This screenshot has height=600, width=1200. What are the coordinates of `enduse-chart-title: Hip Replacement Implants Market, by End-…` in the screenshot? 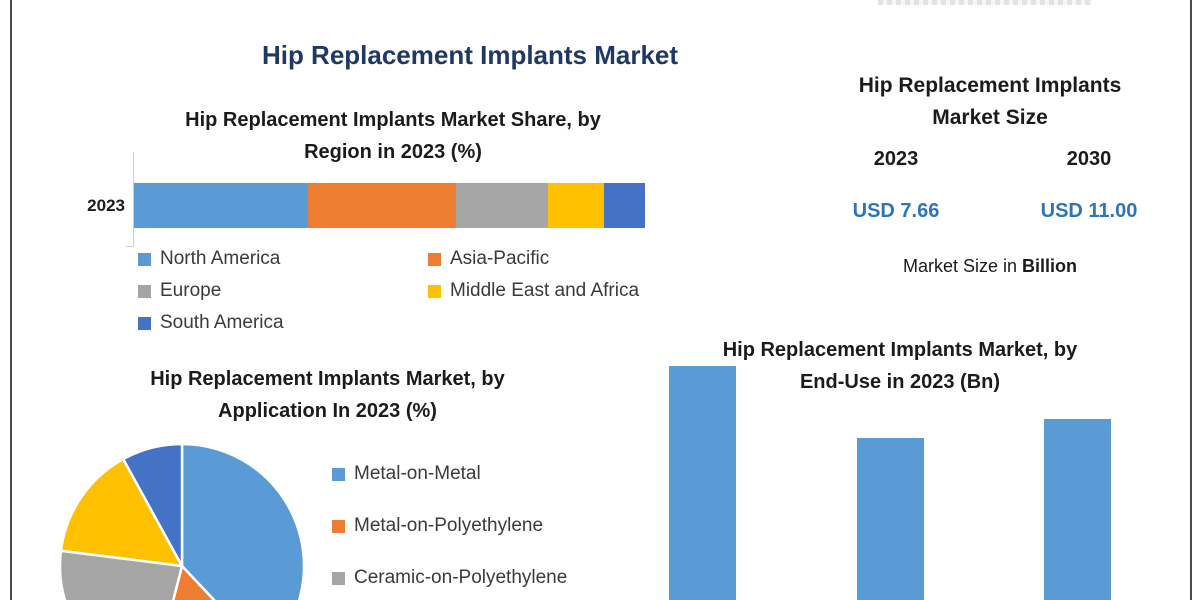 It's located at (900, 366).